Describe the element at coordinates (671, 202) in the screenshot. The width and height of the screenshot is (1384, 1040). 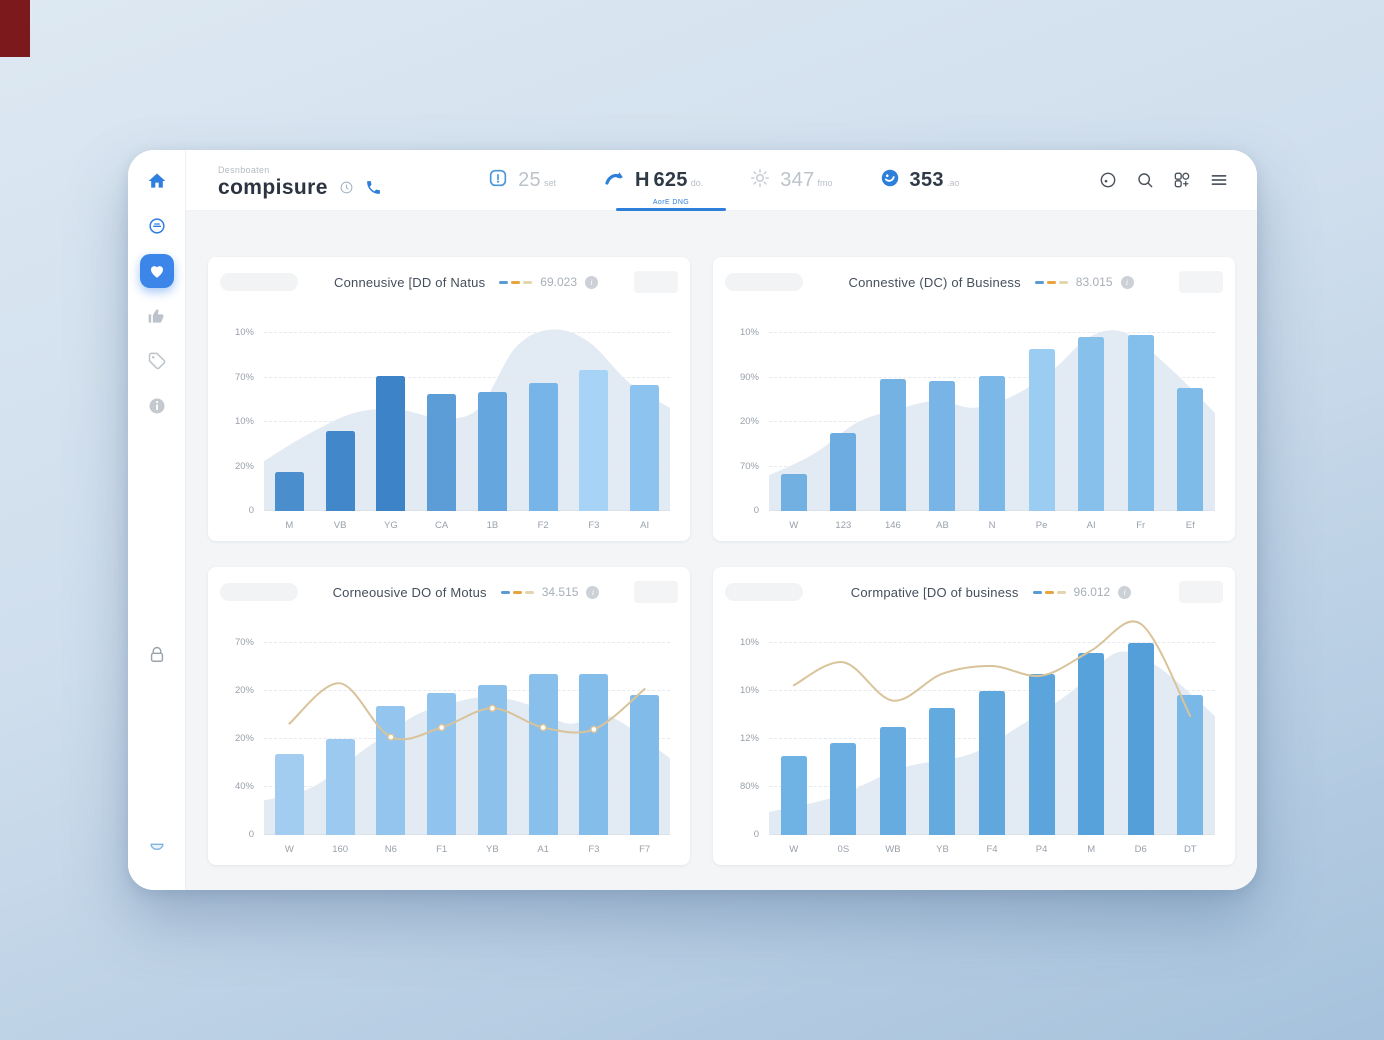
I see `active-tab-label: AorE DNG` at that location.